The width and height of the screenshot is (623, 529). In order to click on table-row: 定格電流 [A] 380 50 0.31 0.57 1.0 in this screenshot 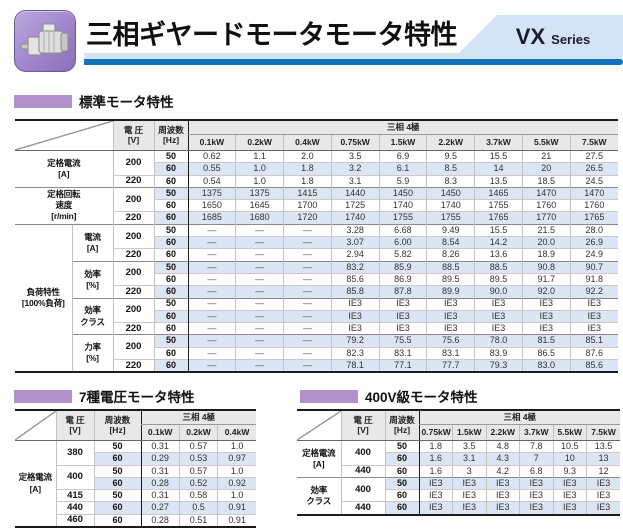, I will do `click(135, 484)`.